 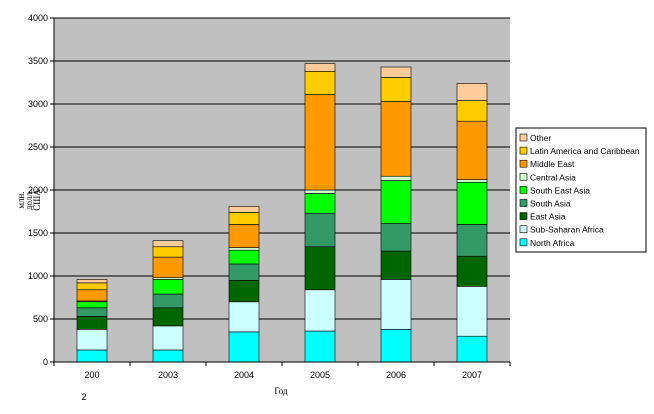 What do you see at coordinates (320, 375) in the screenshot?
I see `x-tick-label: 2005` at bounding box center [320, 375].